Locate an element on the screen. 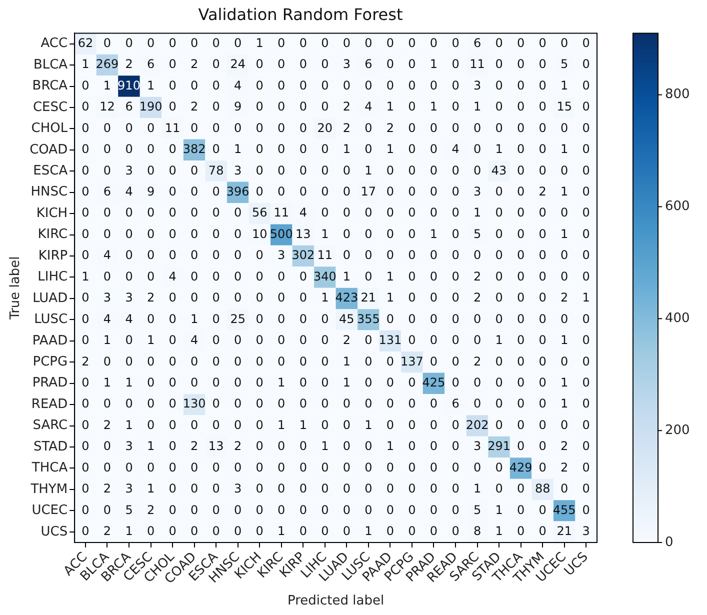  data-label: 455 is located at coordinates (564, 509).